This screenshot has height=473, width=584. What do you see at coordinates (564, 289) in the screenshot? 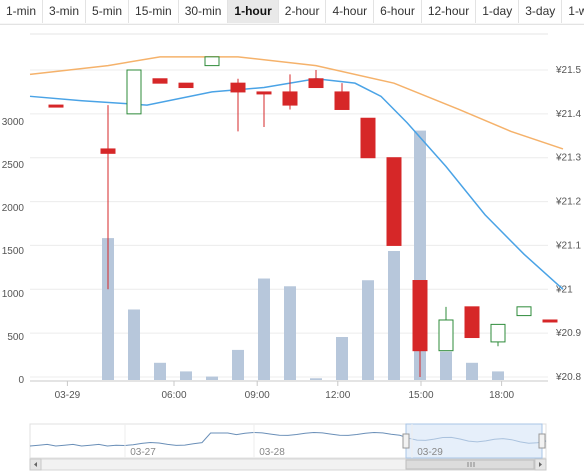
I see `price-tick-label: ¥21` at bounding box center [564, 289].